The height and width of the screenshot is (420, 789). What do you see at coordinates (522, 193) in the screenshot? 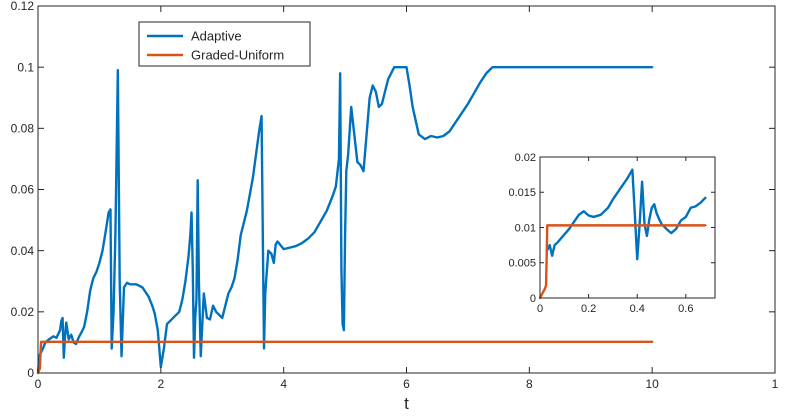
I see `y-tick-label: 0.015` at bounding box center [522, 193].